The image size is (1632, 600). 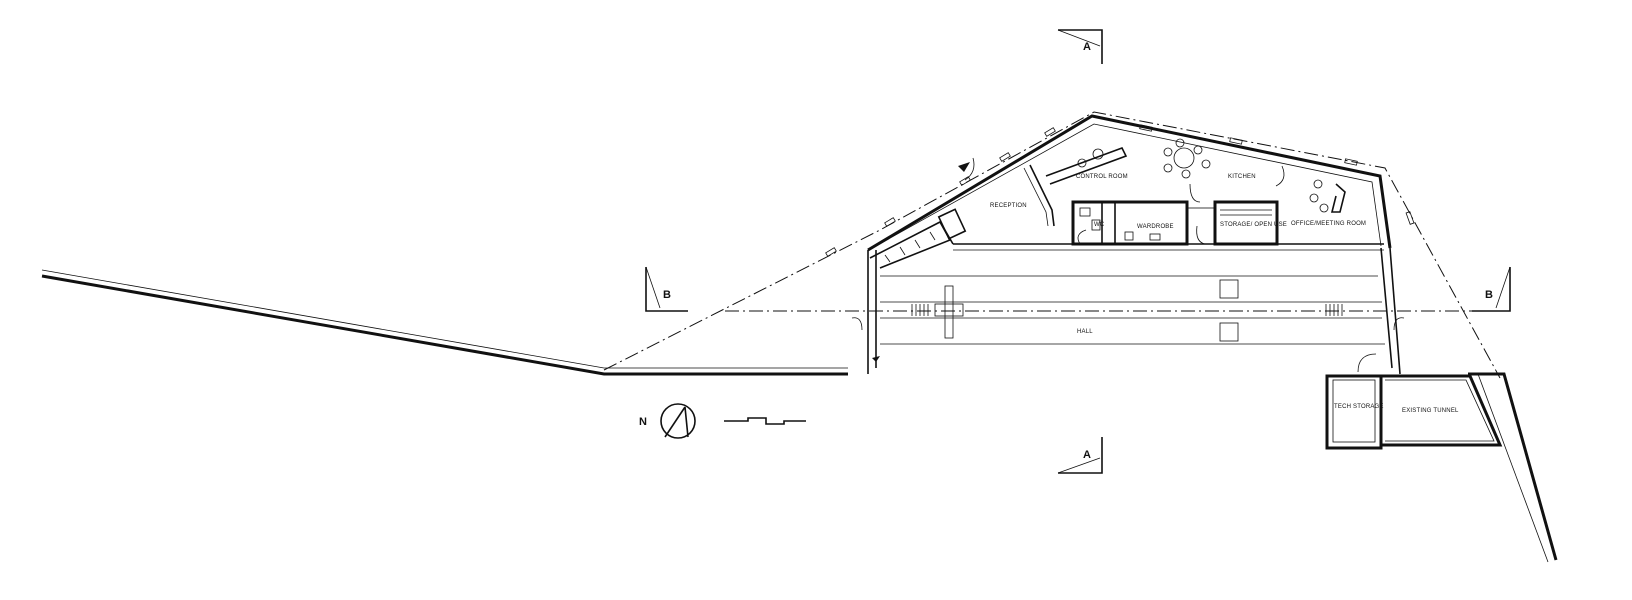 I want to click on section-marker-b-right: B, so click(x=1491, y=289).